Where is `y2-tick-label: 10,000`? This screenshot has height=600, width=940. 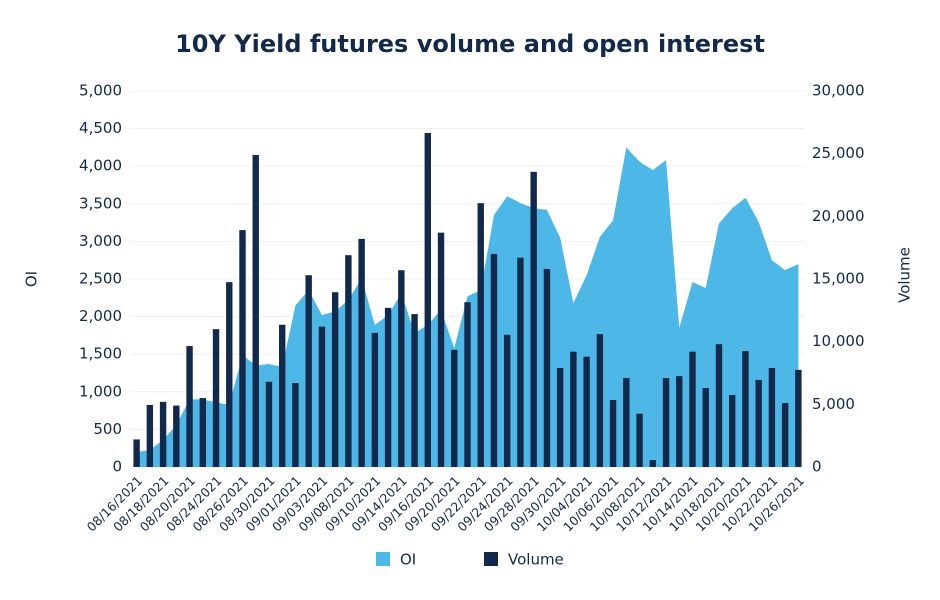
y2-tick-label: 10,000 is located at coordinates (838, 341).